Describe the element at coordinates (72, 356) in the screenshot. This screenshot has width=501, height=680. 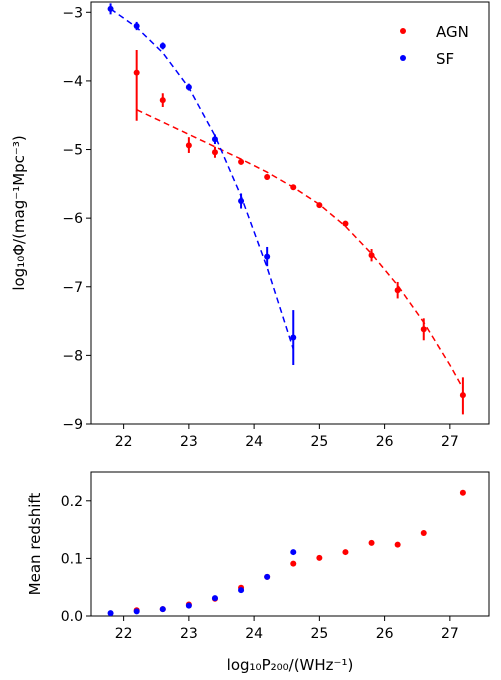
I see `y-tick-label: −8` at that location.